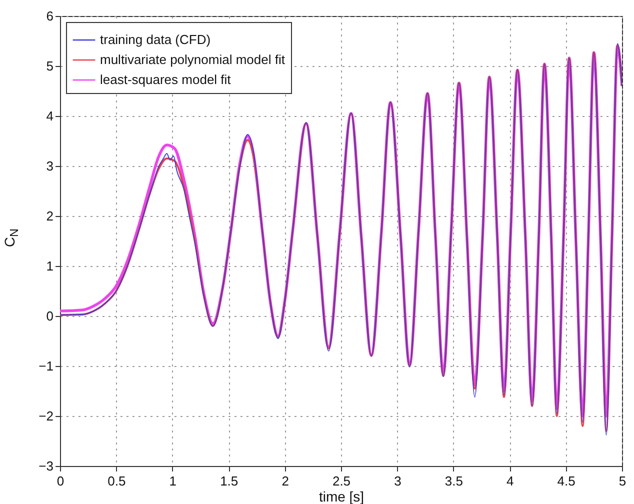  Describe the element at coordinates (155, 39) in the screenshot. I see `legend-label: training data (CFD)` at that location.